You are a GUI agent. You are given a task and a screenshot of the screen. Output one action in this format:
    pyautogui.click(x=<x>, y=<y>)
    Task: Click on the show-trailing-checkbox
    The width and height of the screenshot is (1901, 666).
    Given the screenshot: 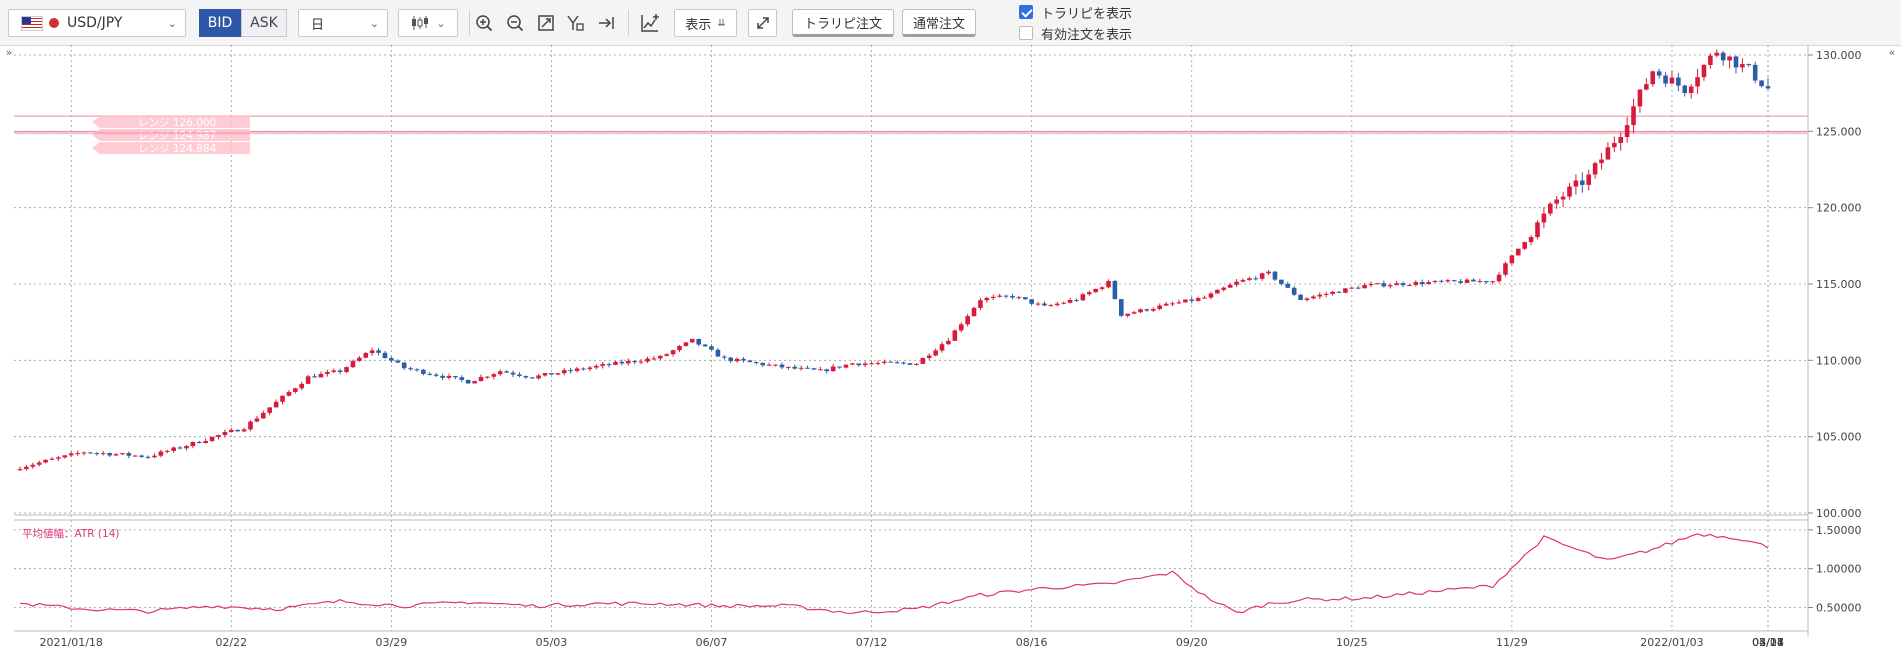 What is the action you would take?
    pyautogui.click(x=1026, y=12)
    